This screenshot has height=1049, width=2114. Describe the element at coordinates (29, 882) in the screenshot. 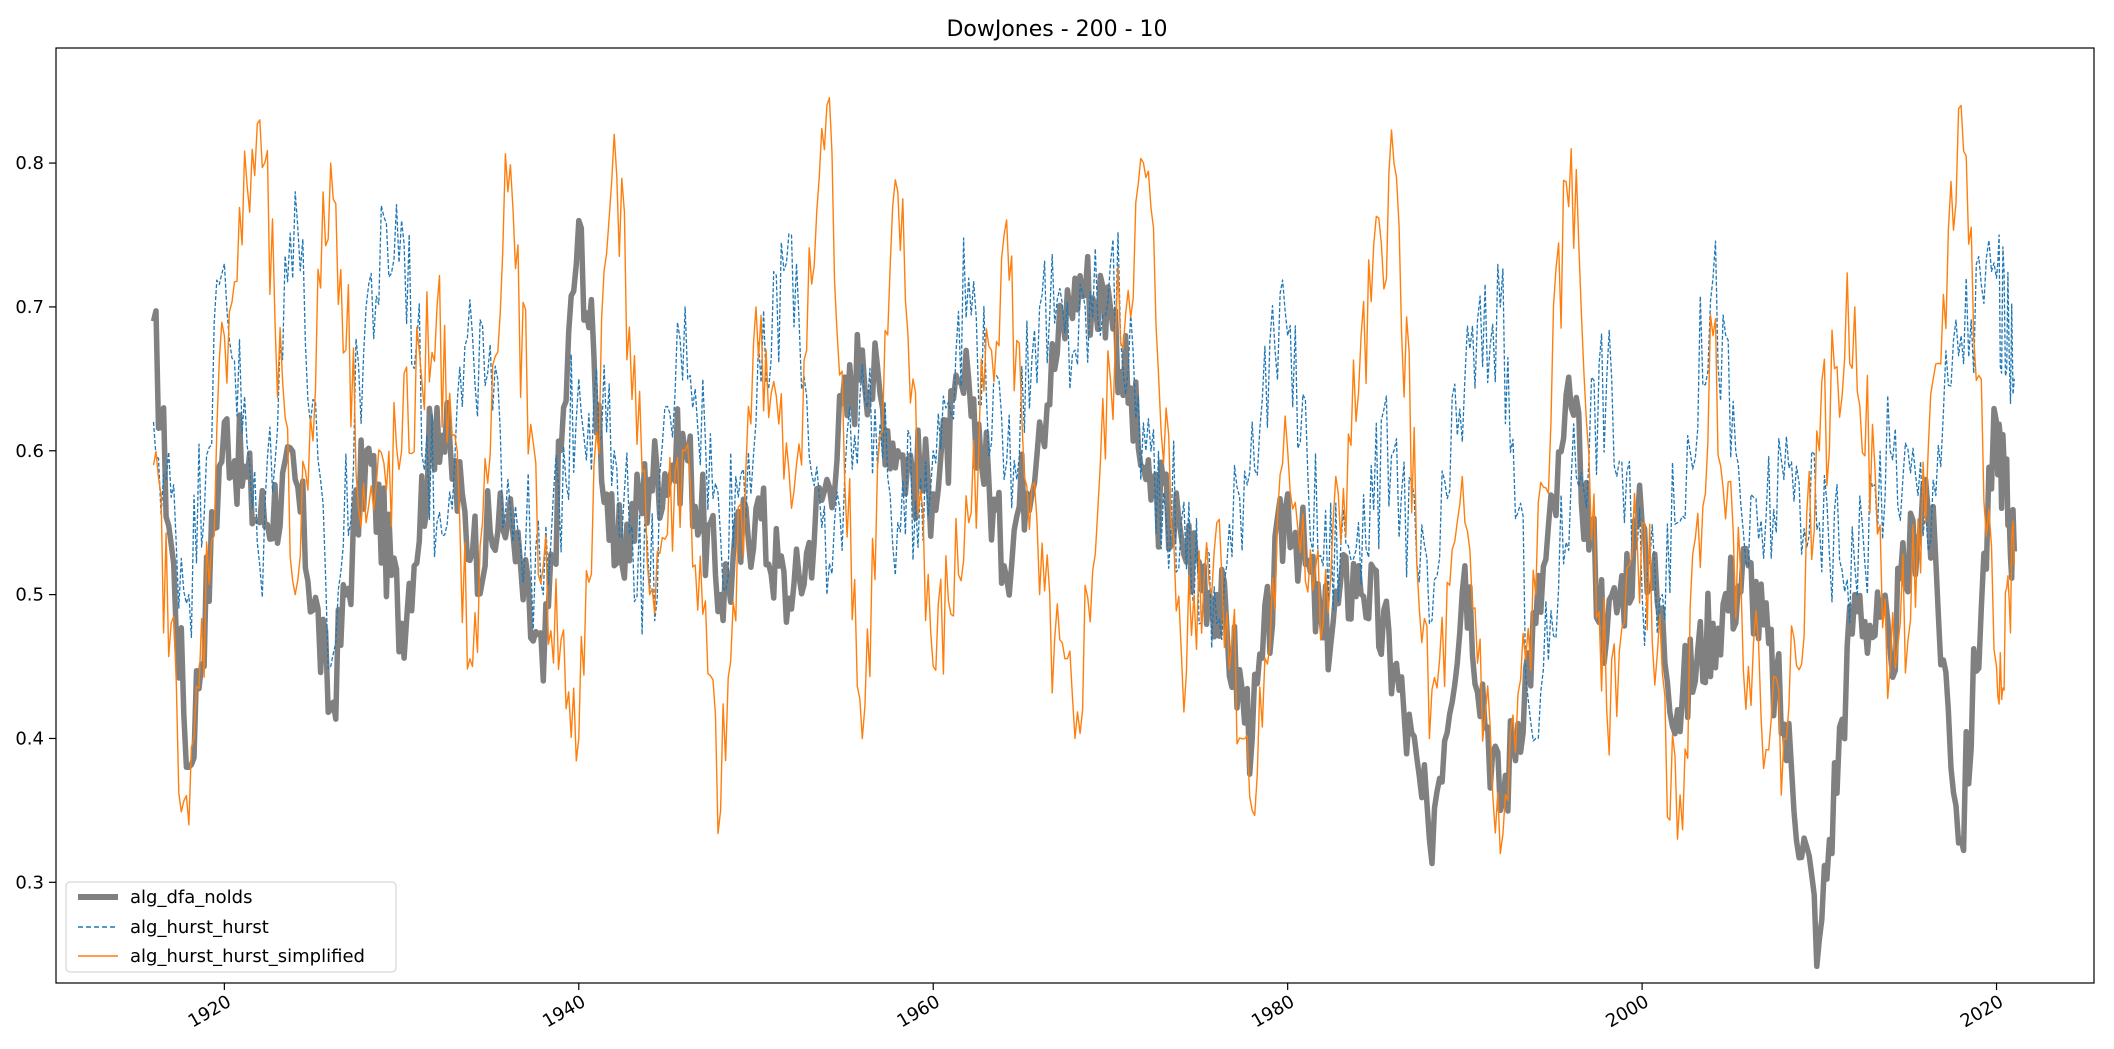

I see `y-tick-label: 0.3` at that location.